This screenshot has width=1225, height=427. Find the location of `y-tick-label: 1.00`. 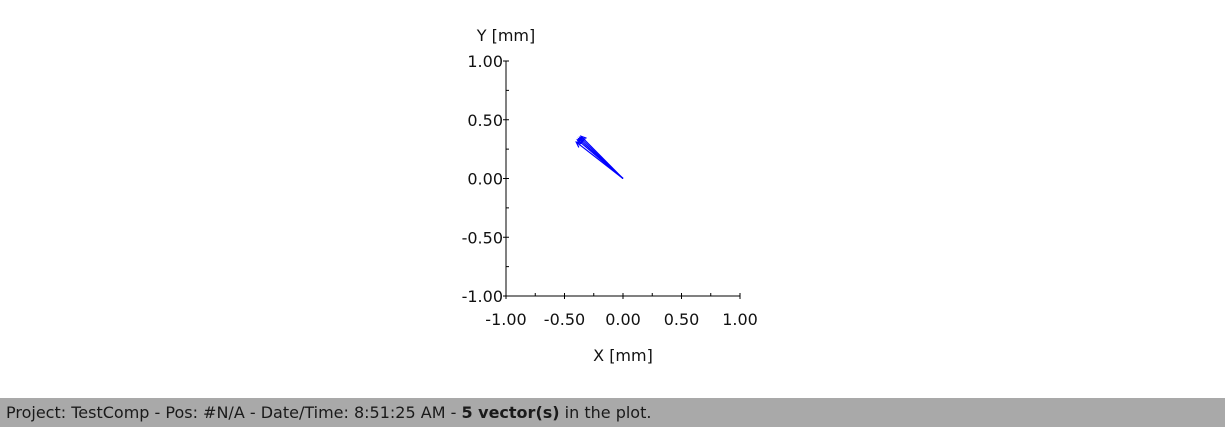

y-tick-label: 1.00 is located at coordinates (485, 61).